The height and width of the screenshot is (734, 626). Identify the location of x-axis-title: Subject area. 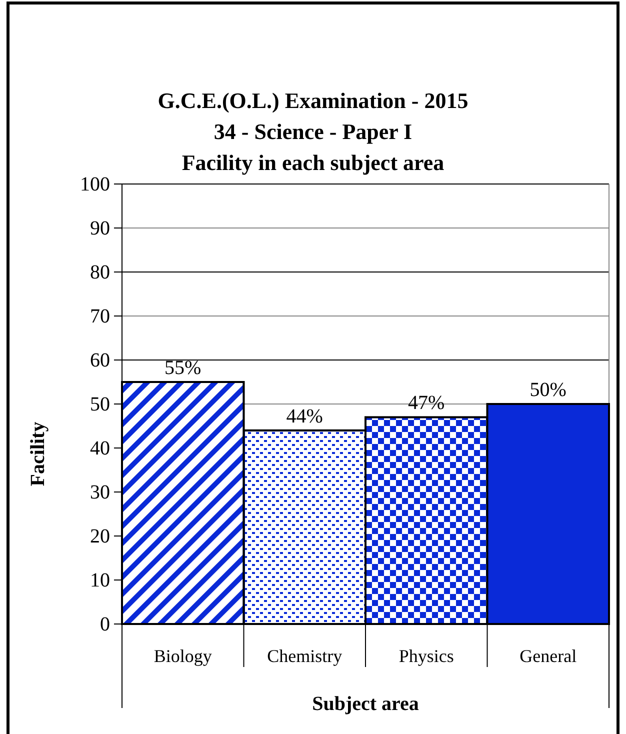
(365, 704).